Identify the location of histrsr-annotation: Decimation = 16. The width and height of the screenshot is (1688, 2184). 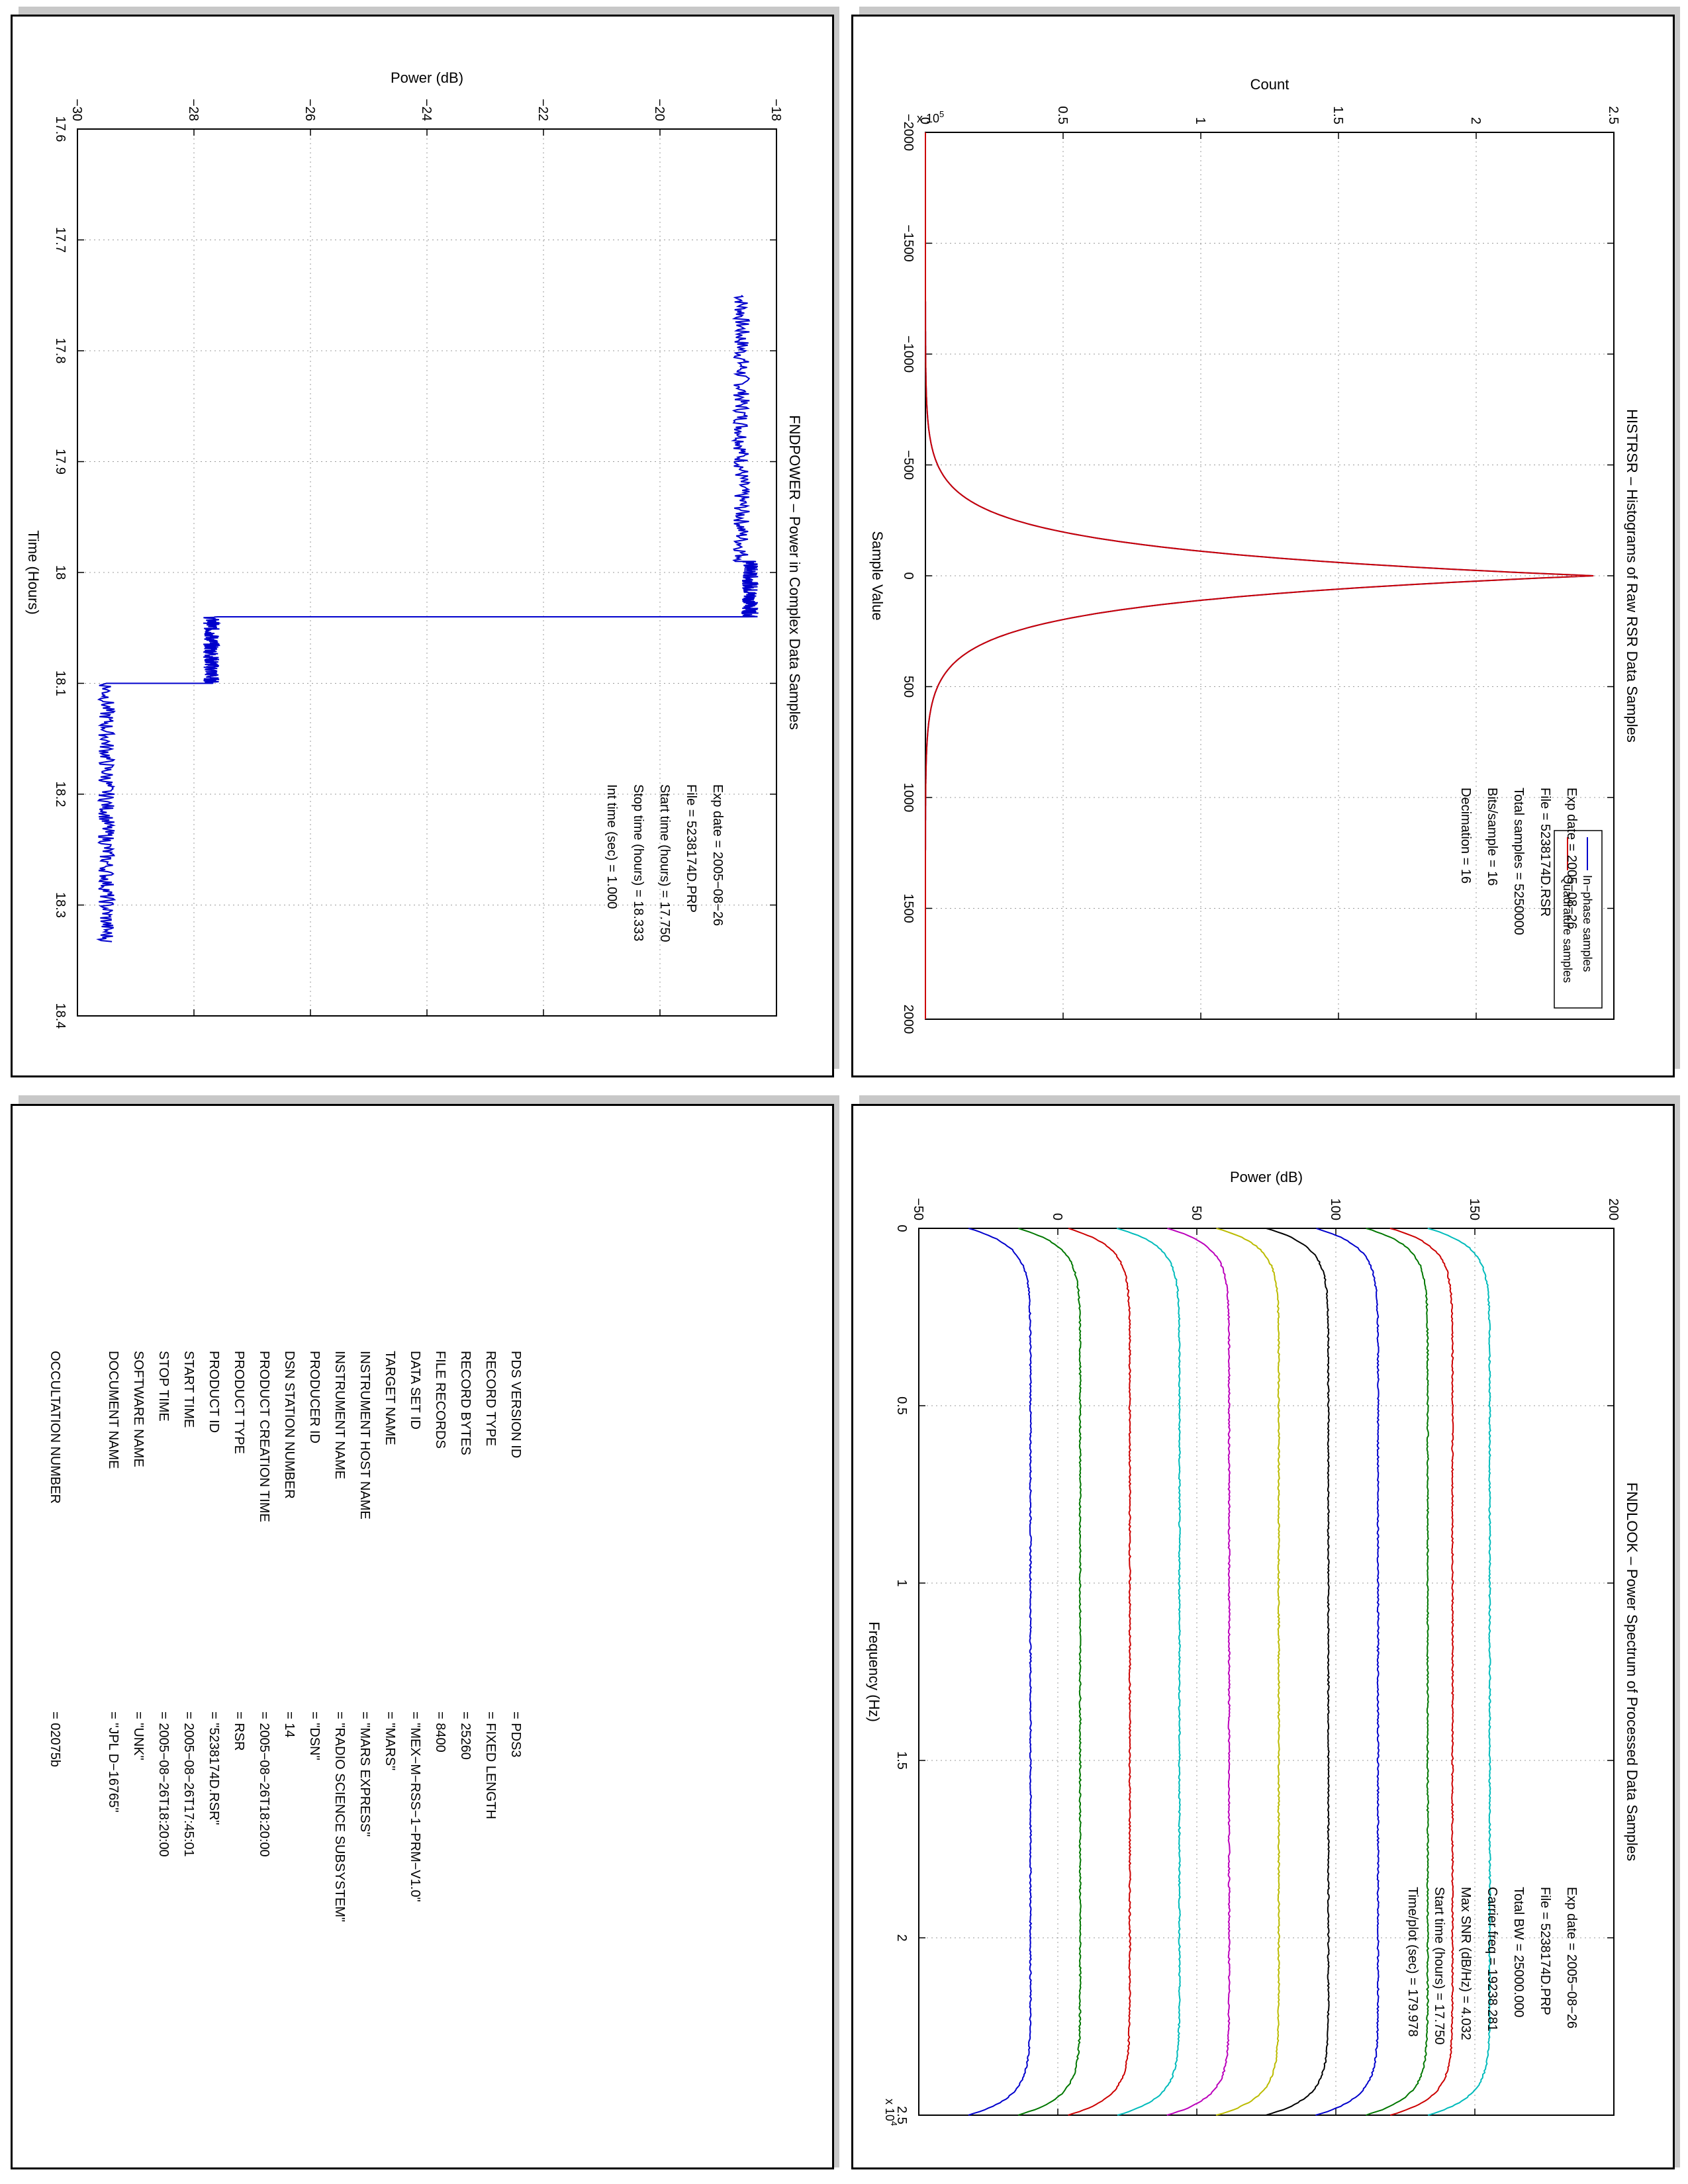
(1465, 836).